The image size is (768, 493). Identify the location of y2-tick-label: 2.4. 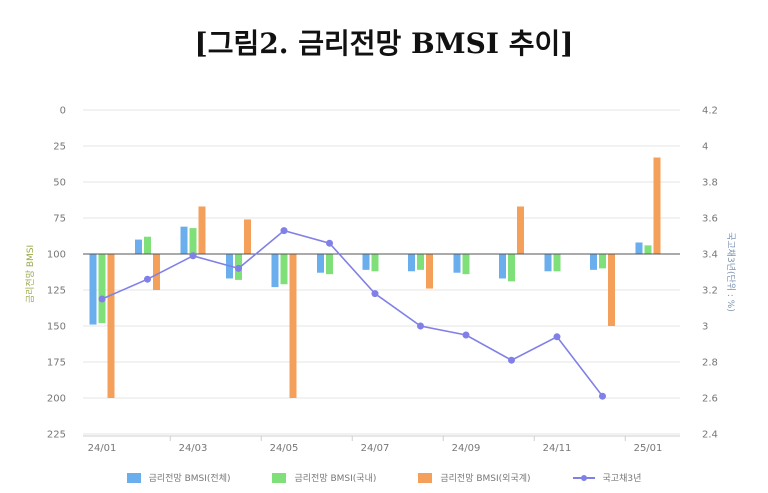
(710, 435).